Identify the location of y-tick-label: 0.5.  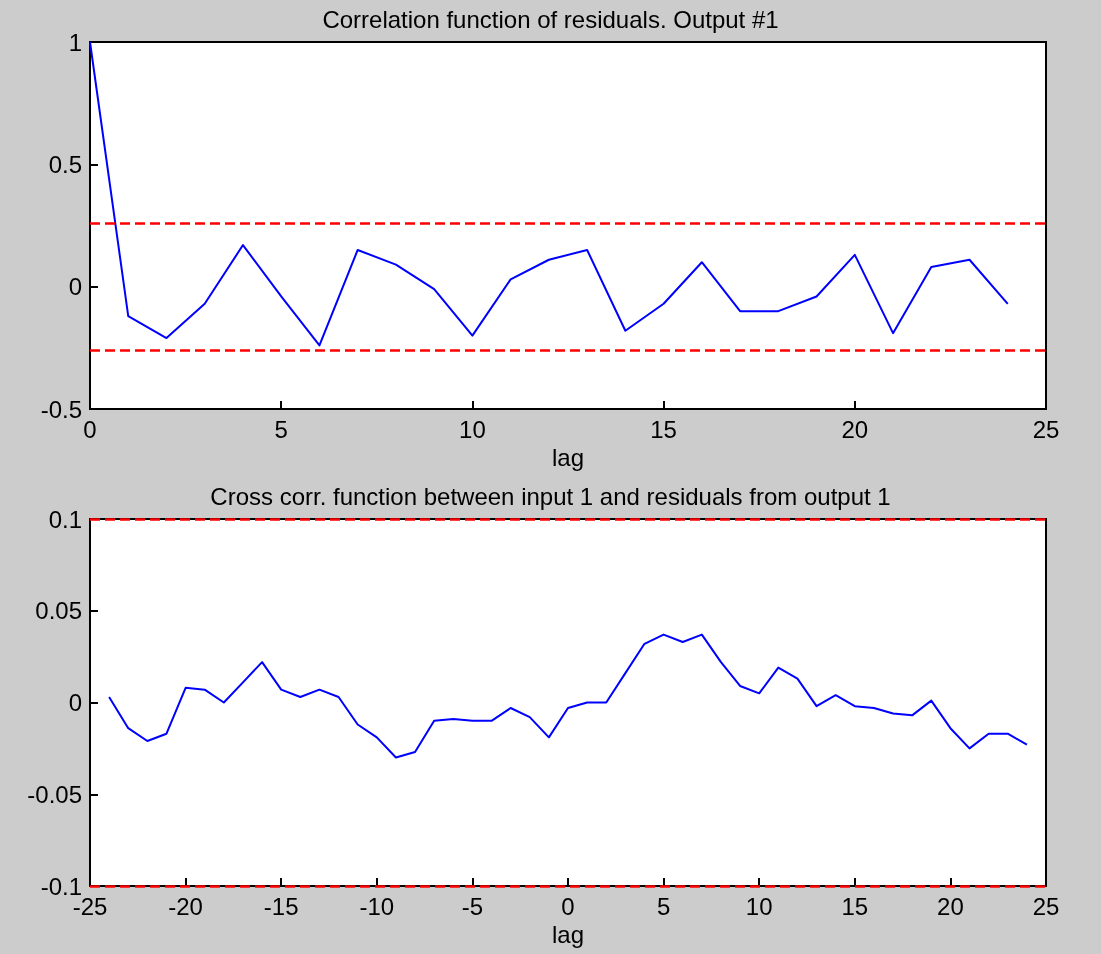
(65, 164).